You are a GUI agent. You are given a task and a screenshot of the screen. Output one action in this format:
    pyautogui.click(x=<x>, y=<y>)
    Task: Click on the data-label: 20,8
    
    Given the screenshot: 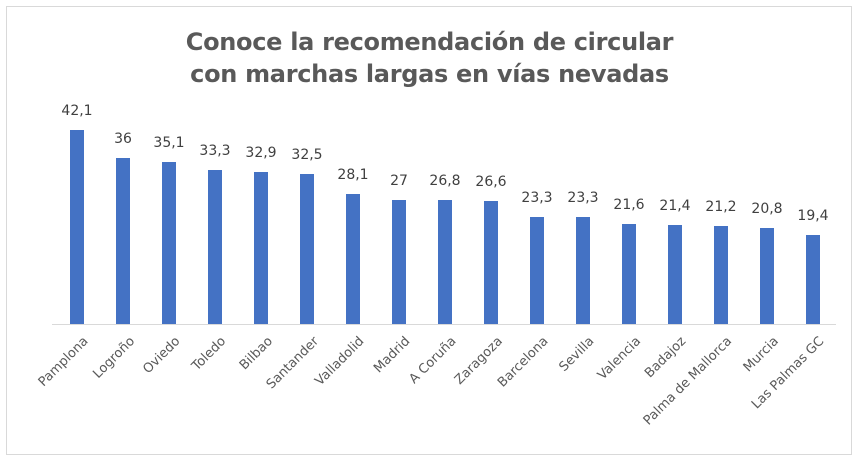 What is the action you would take?
    pyautogui.click(x=767, y=209)
    